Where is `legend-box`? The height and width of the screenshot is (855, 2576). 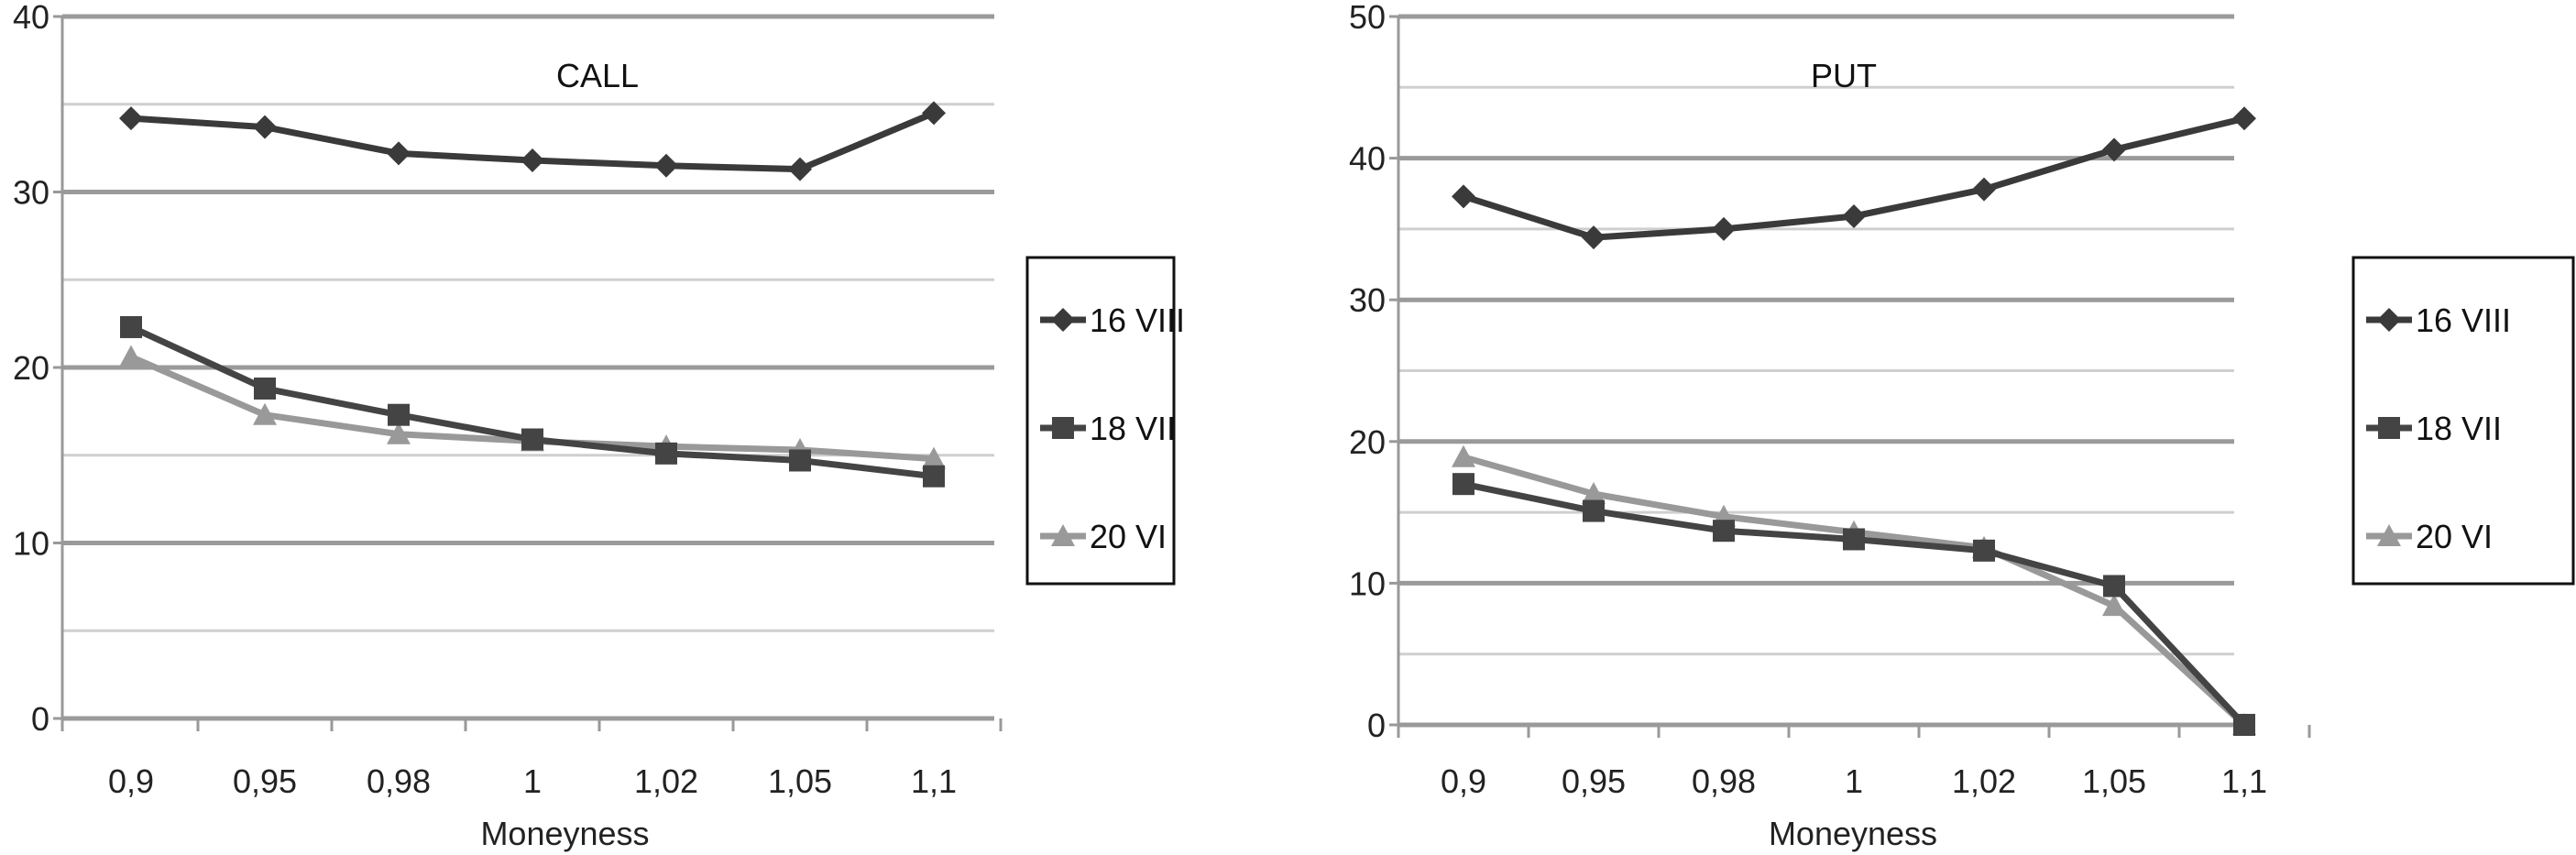
legend-box is located at coordinates (1100, 421).